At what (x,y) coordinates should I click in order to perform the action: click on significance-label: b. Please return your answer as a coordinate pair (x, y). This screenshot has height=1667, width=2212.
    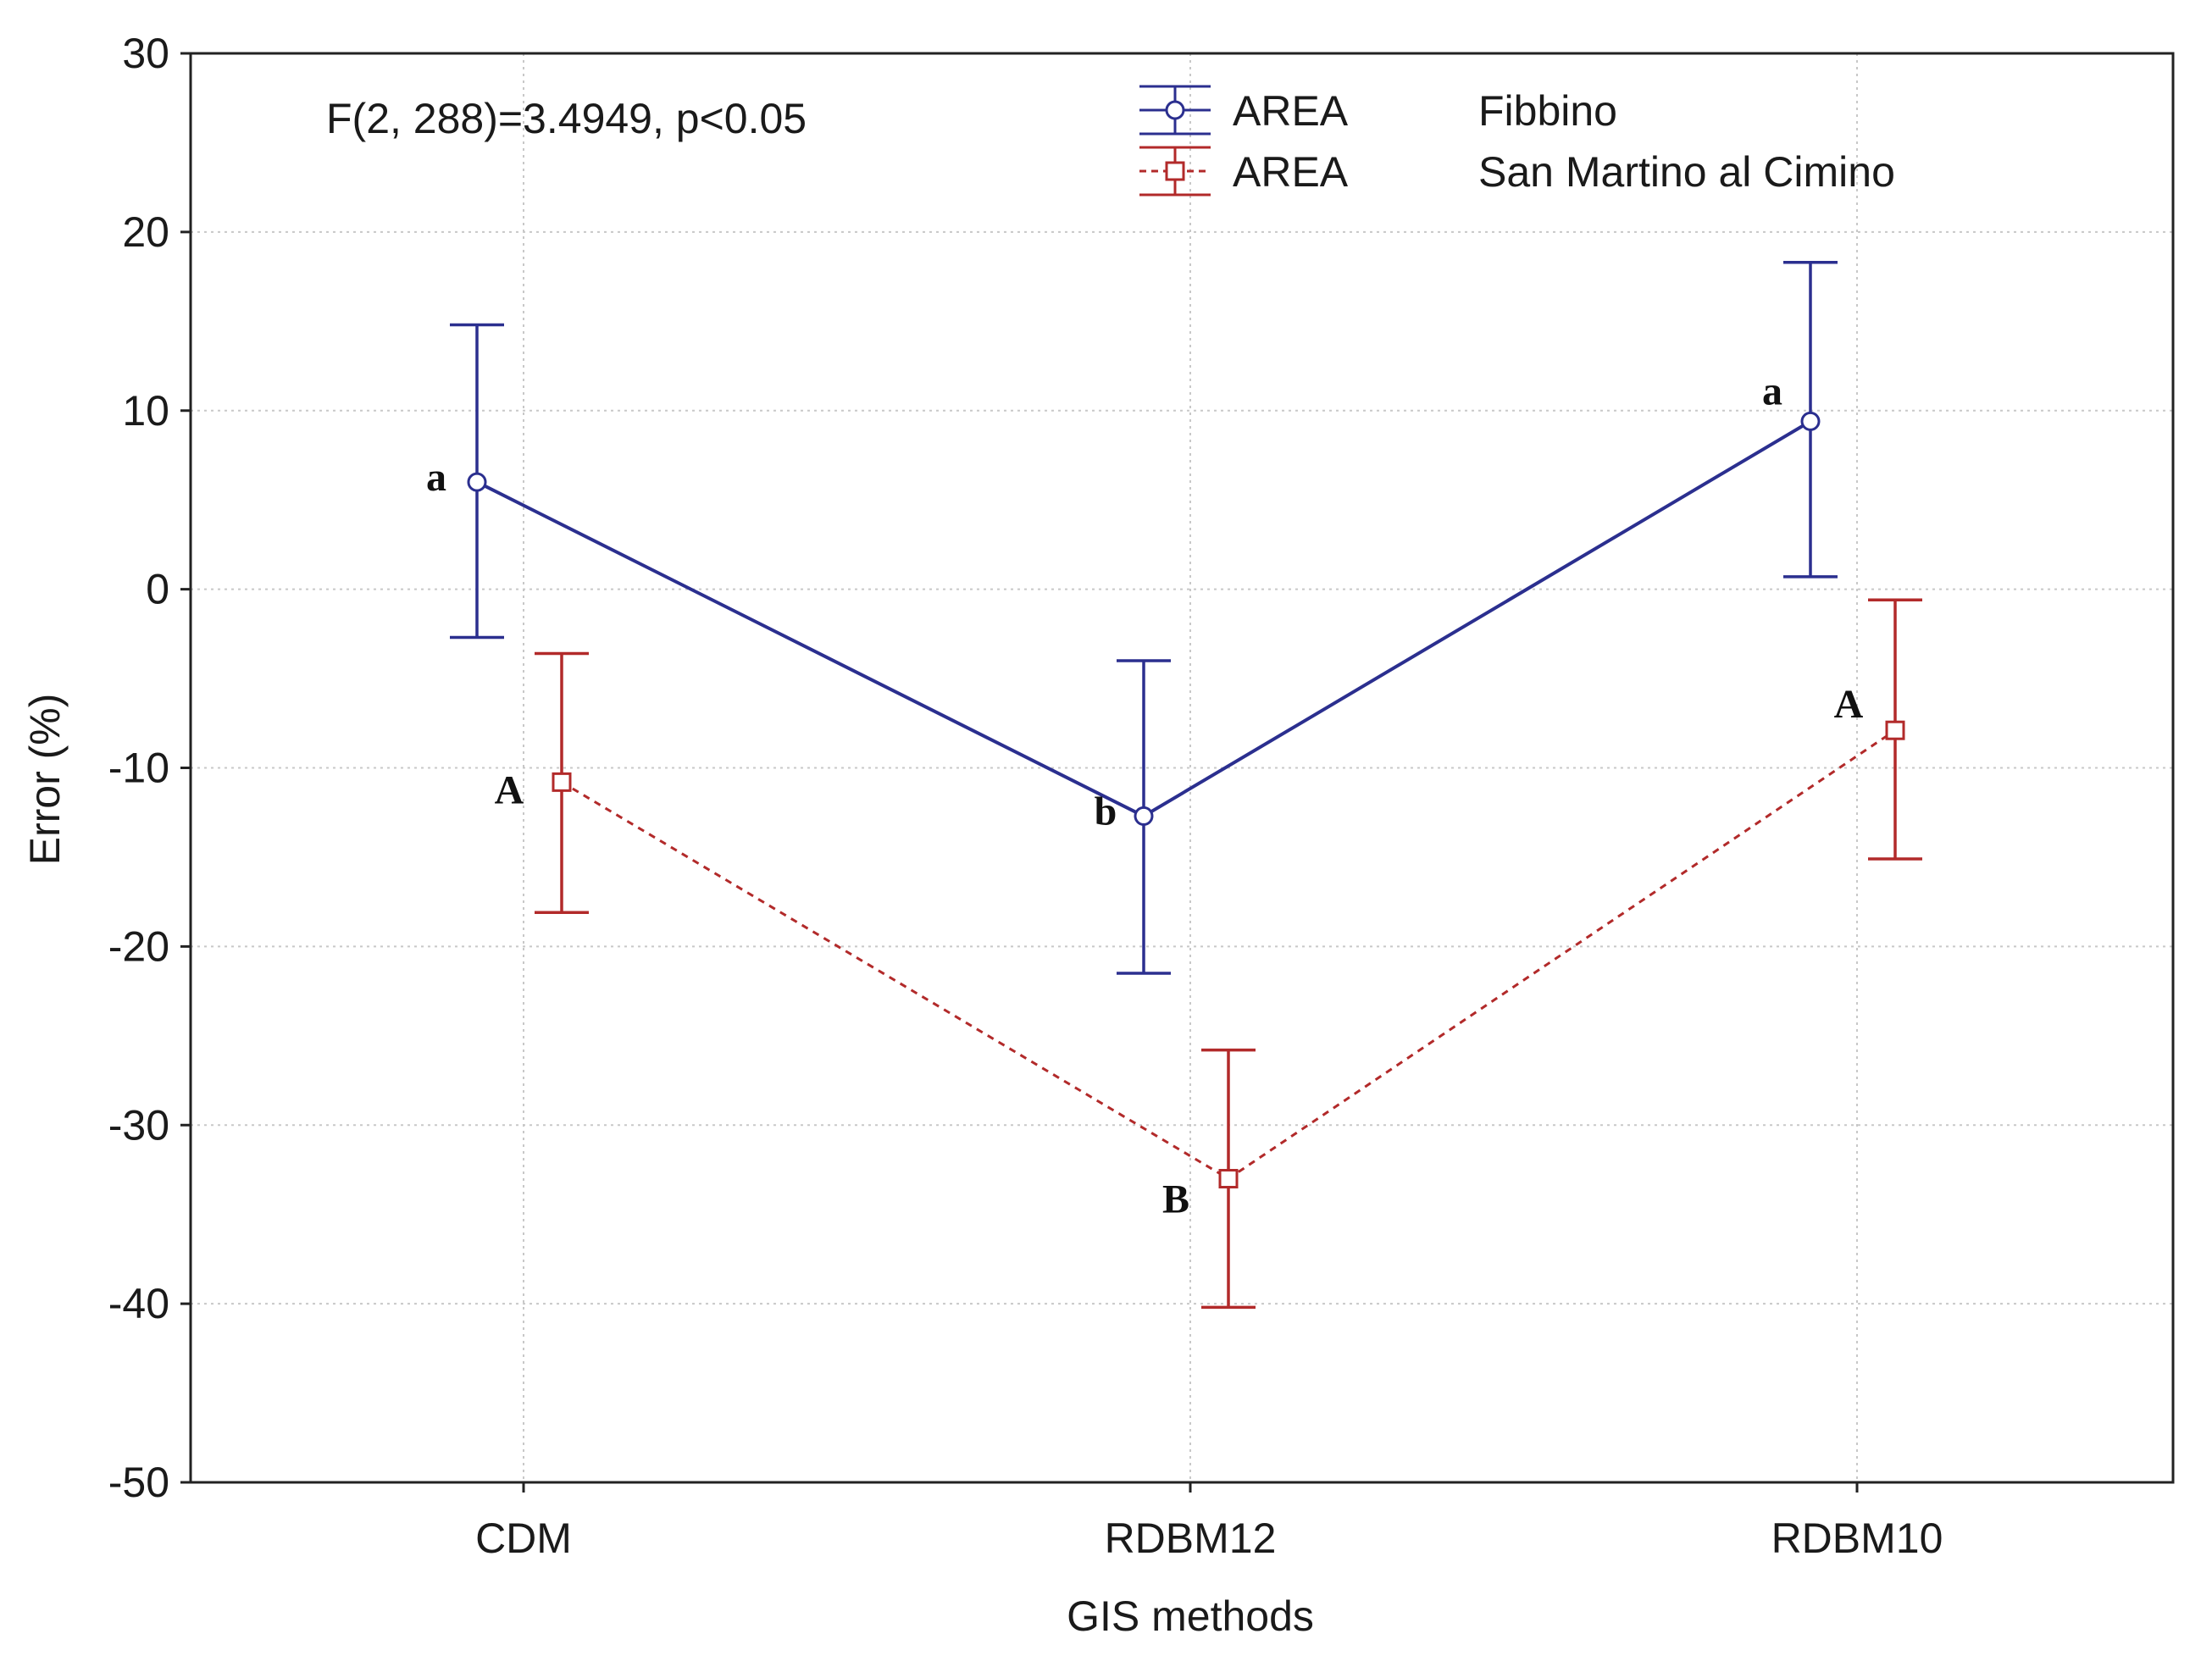
    Looking at the image, I should click on (1106, 811).